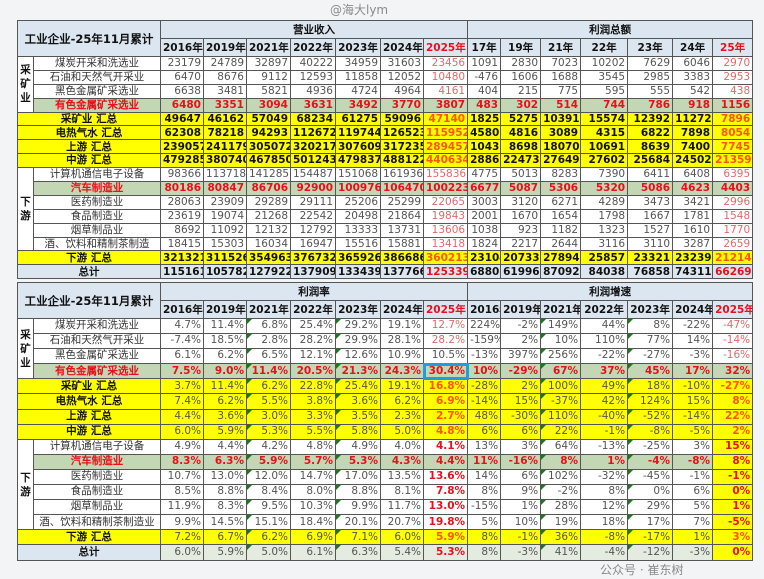 This screenshot has height=579, width=764. Describe the element at coordinates (89, 537) in the screenshot. I see `row-label: 下游 汇总` at that location.